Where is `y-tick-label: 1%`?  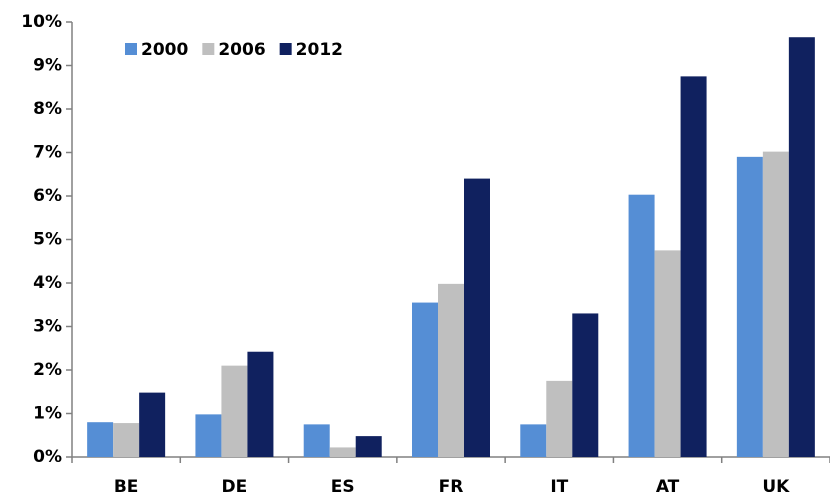 y-tick-label: 1% is located at coordinates (47, 414).